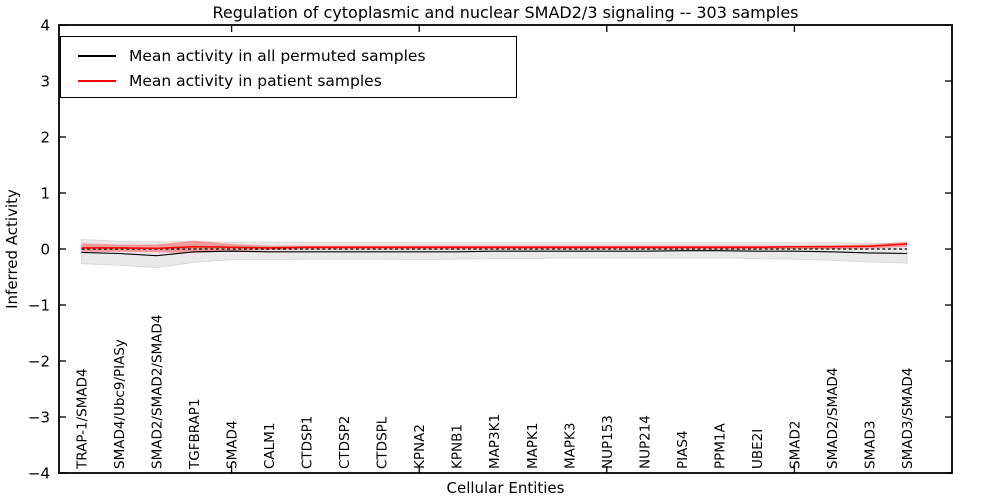  I want to click on y-tick-label: −3, so click(39, 418).